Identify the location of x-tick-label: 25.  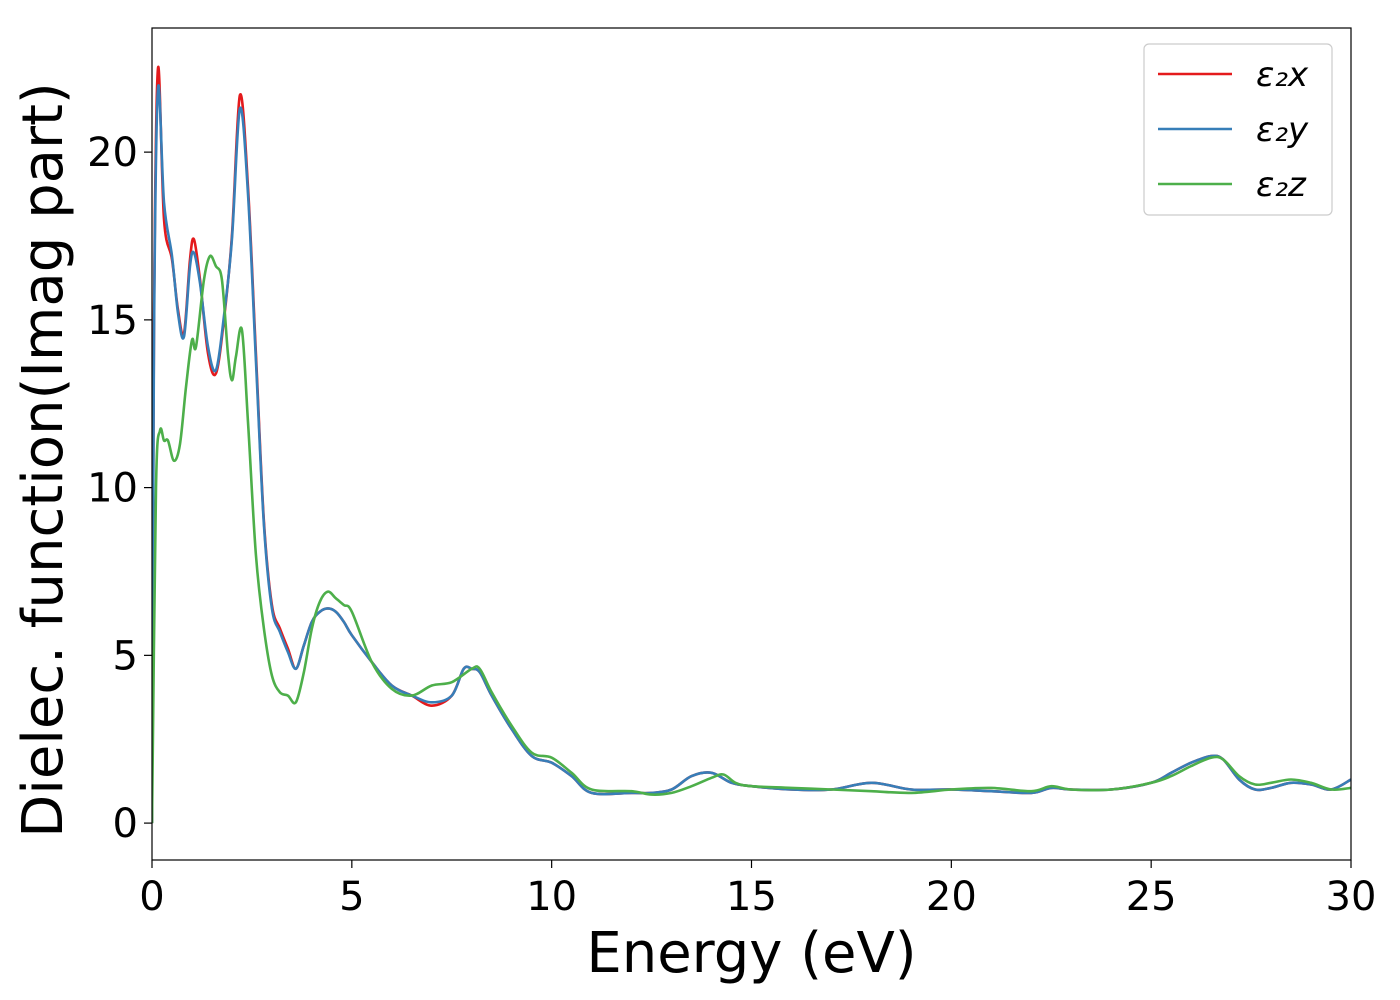
(1151, 897).